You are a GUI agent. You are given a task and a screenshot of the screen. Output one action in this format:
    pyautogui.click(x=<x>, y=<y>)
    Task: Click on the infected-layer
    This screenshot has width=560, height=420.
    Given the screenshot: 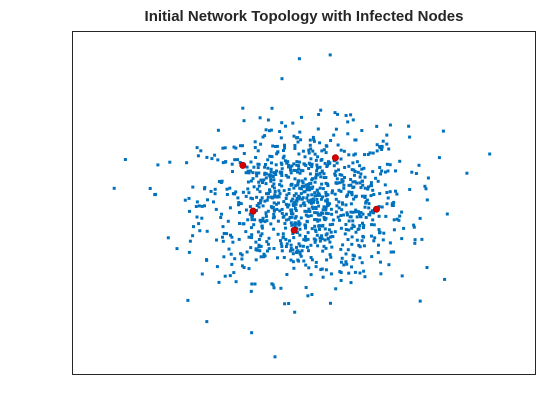 What is the action you would take?
    pyautogui.click(x=309, y=194)
    